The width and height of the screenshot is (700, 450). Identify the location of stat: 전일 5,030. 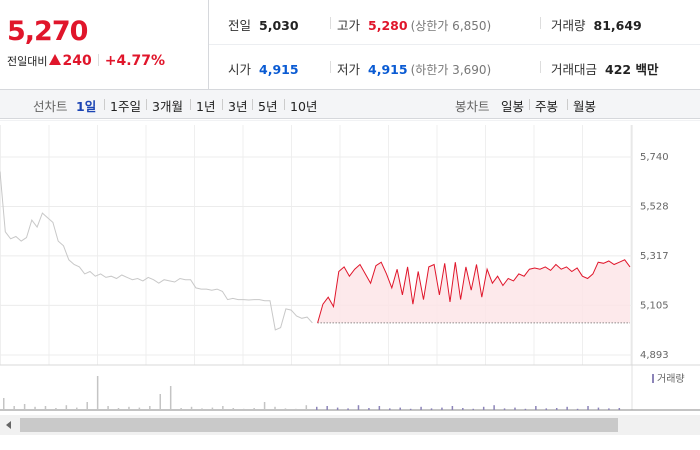
(263, 24).